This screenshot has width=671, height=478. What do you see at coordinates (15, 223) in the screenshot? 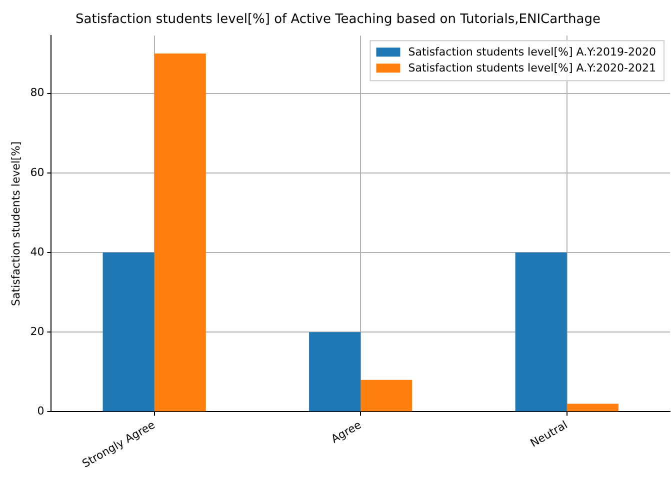
I see `y-axis-title: Satisfaction students level[%]` at bounding box center [15, 223].